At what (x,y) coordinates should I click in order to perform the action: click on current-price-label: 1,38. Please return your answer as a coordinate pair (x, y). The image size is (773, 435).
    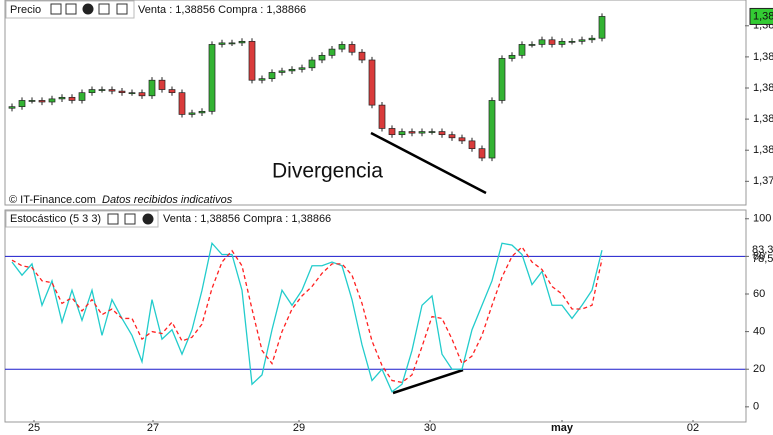
    Looking at the image, I should click on (763, 16).